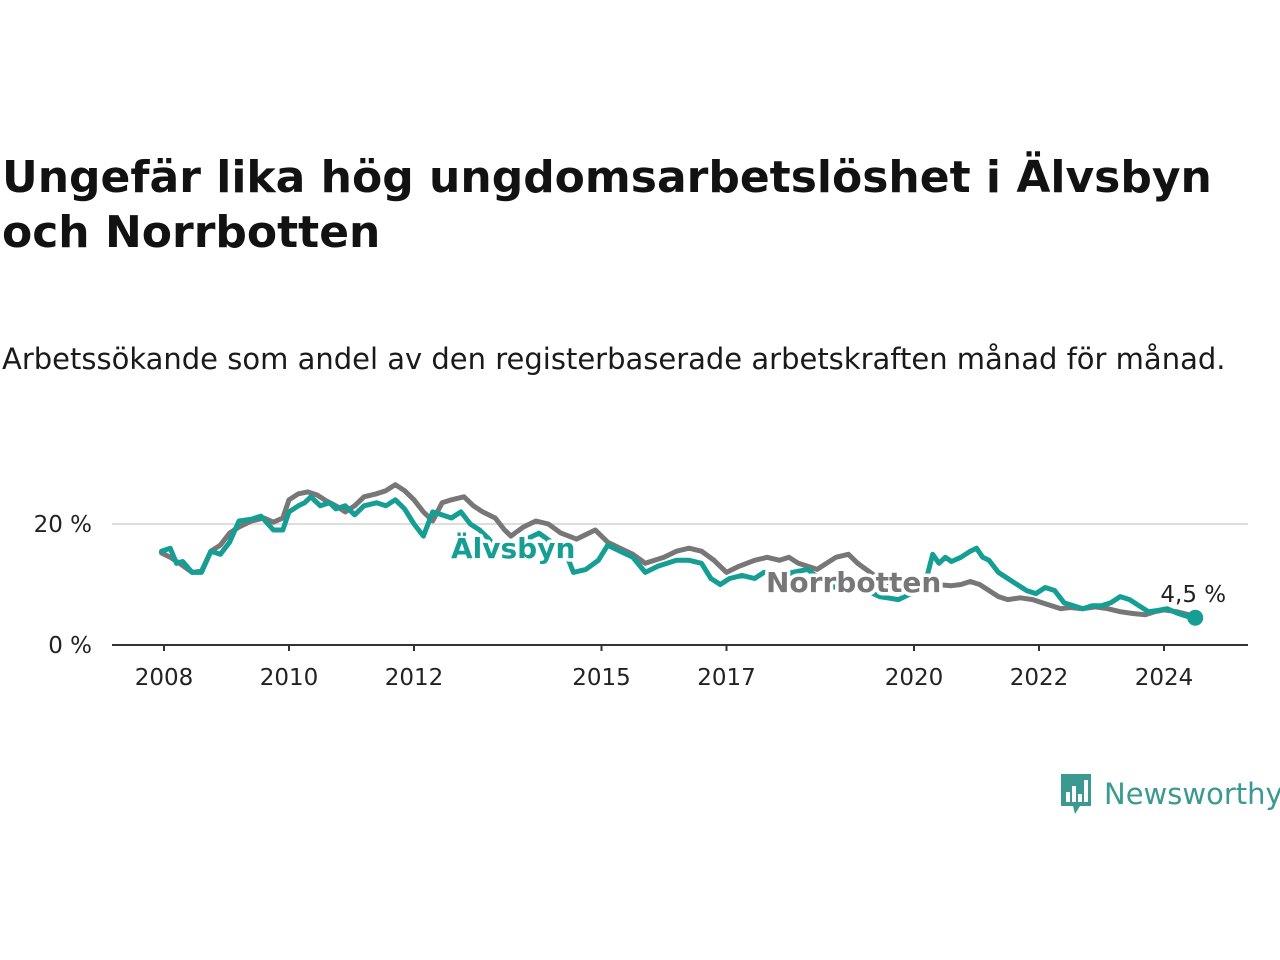  I want to click on x-tick-label: 2008, so click(164, 678).